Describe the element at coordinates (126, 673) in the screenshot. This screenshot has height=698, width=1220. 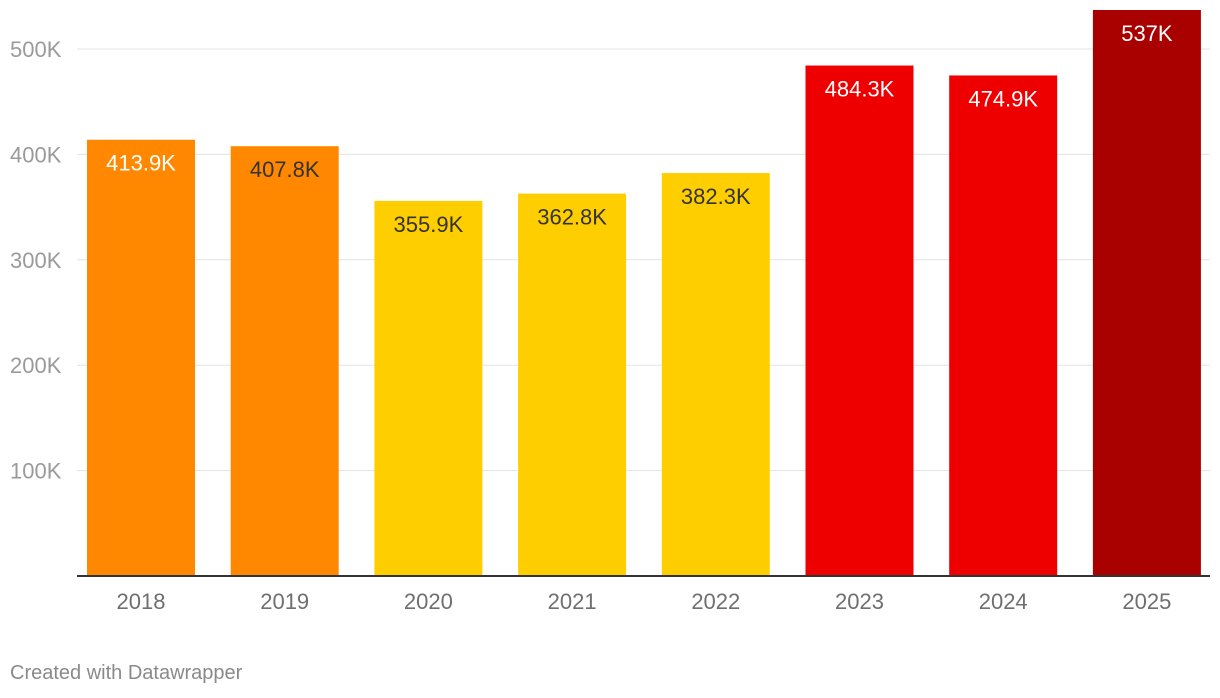
I see `credit-text: Created with Datawrapper` at that location.